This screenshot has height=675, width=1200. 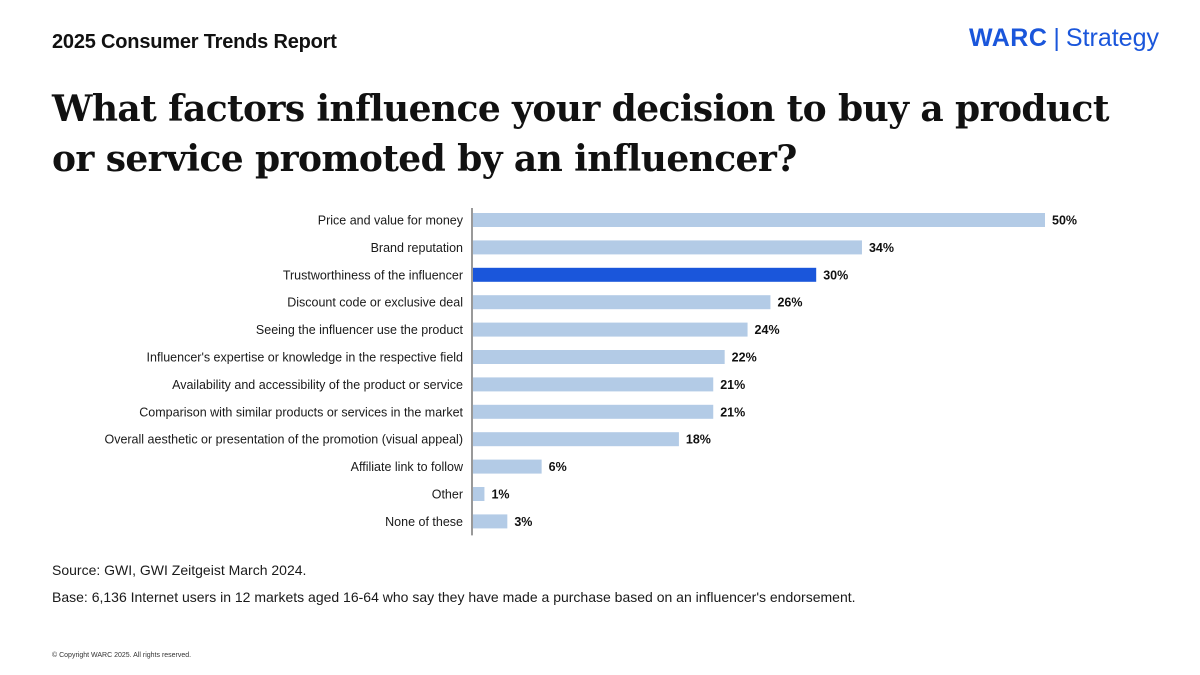 I want to click on brand-logo: WARC | Strategy, so click(x=1064, y=38).